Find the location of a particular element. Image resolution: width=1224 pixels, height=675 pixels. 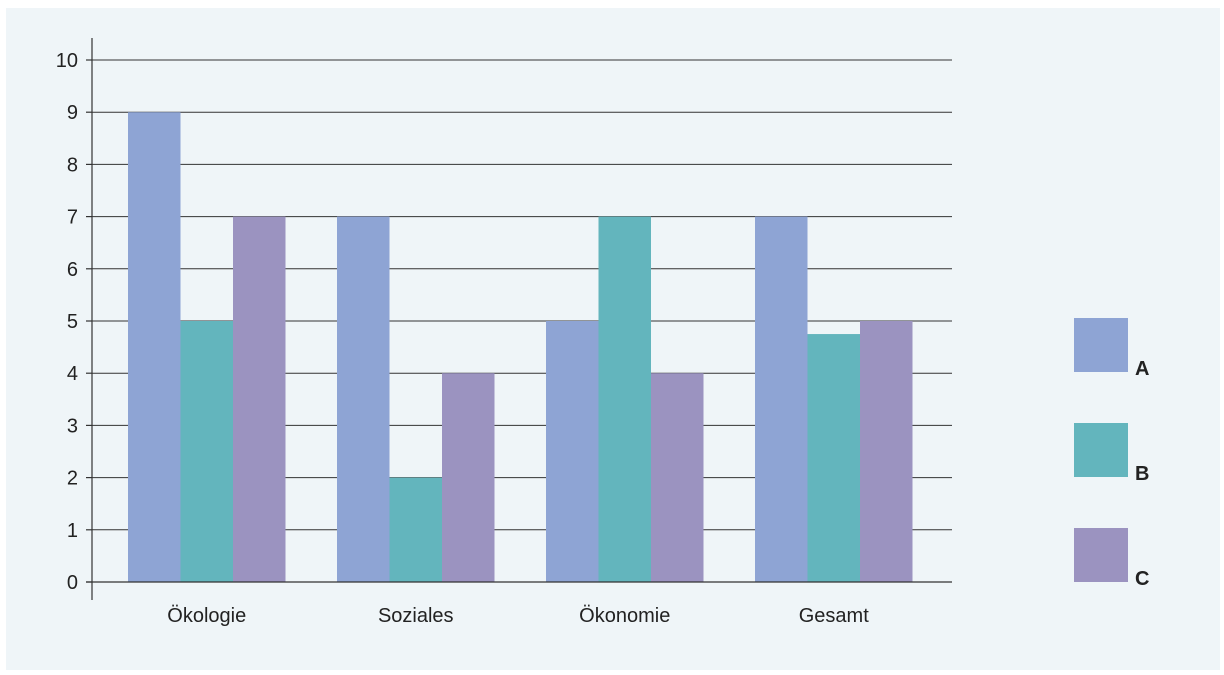

y-tick-label: 8 is located at coordinates (72, 165).